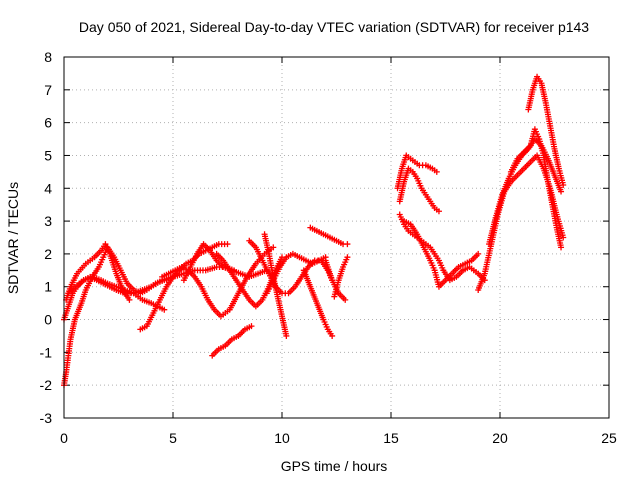 The height and width of the screenshot is (480, 640). I want to click on y-axis-label: SDTVAR / TECUs, so click(13, 238).